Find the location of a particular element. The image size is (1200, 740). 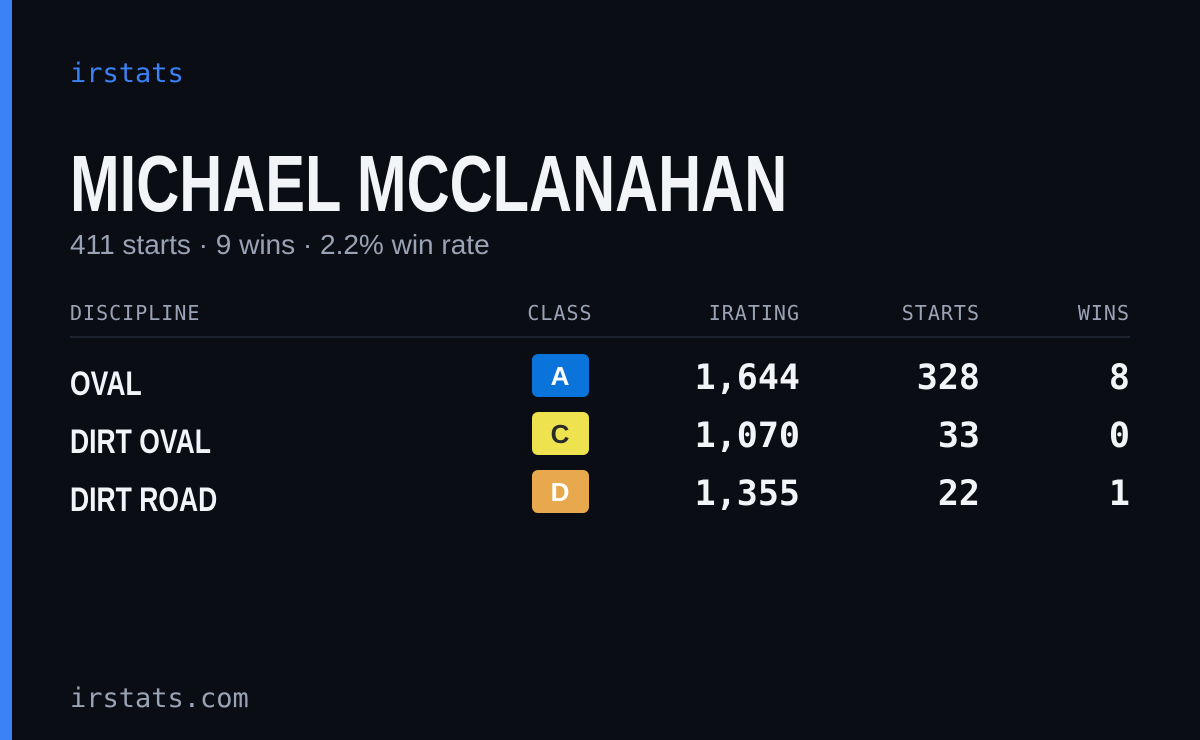

footer: irstats.com is located at coordinates (159, 698).